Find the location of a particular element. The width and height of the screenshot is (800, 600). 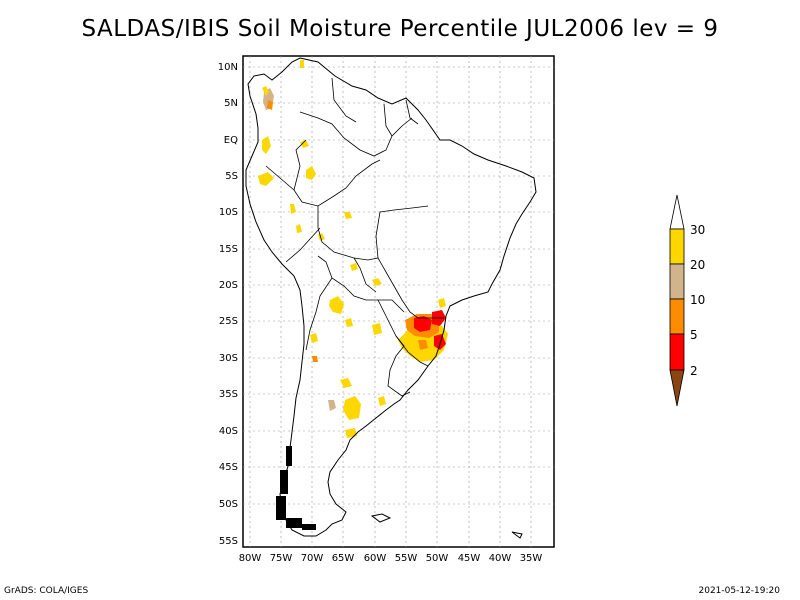

lon-label: 75W is located at coordinates (281, 558).